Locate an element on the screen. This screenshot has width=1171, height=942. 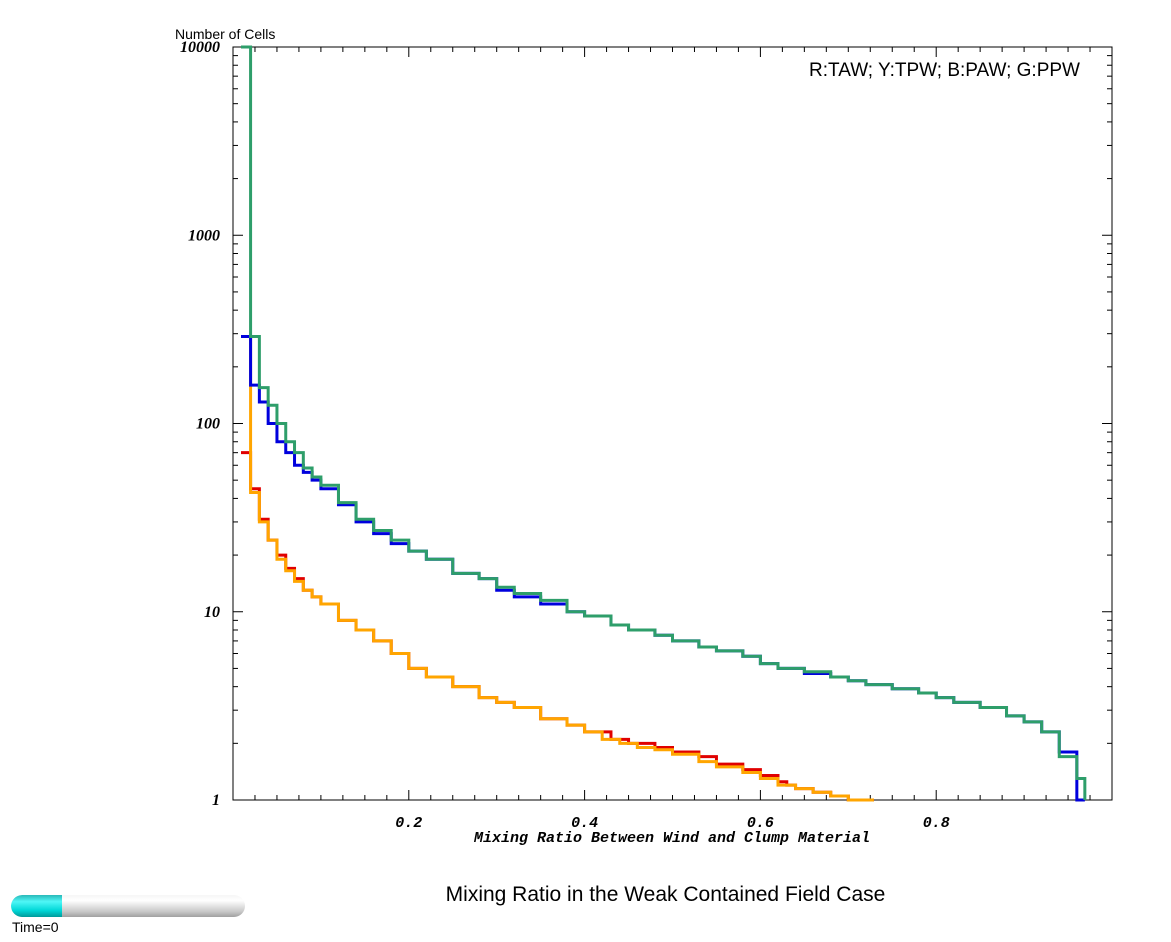
x-tick-label: 0.2 is located at coordinates (408, 823).